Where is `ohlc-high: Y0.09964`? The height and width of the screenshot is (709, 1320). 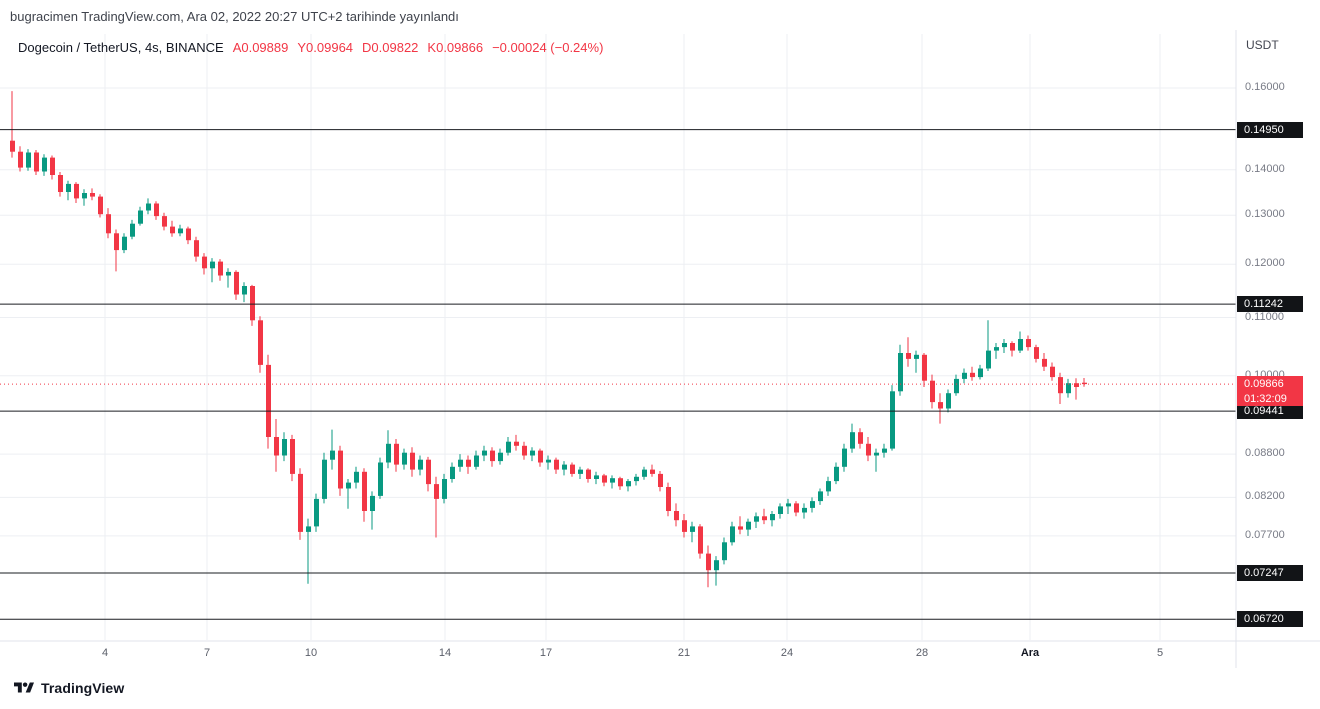
ohlc-high: Y0.09964 is located at coordinates (325, 47).